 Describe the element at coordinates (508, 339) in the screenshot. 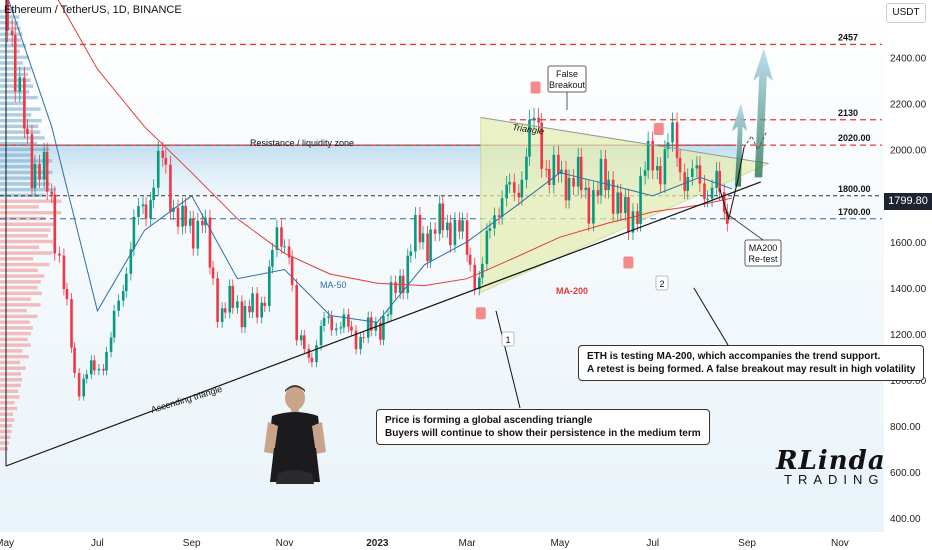

I see `wave-point-box` at that location.